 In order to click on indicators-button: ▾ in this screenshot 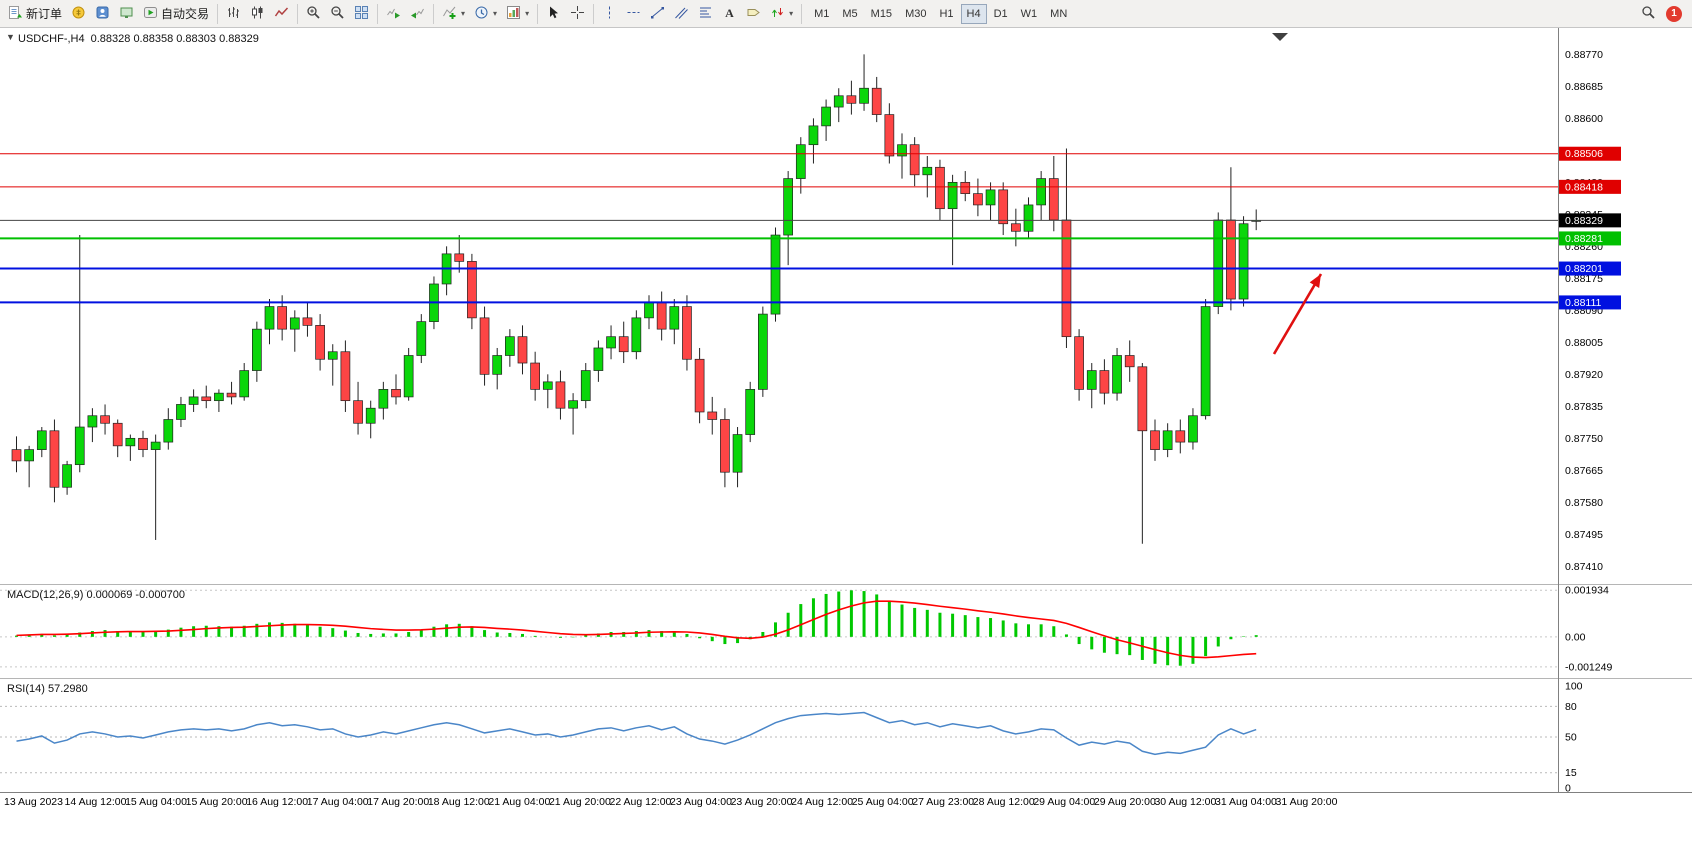, I will do `click(453, 14)`.